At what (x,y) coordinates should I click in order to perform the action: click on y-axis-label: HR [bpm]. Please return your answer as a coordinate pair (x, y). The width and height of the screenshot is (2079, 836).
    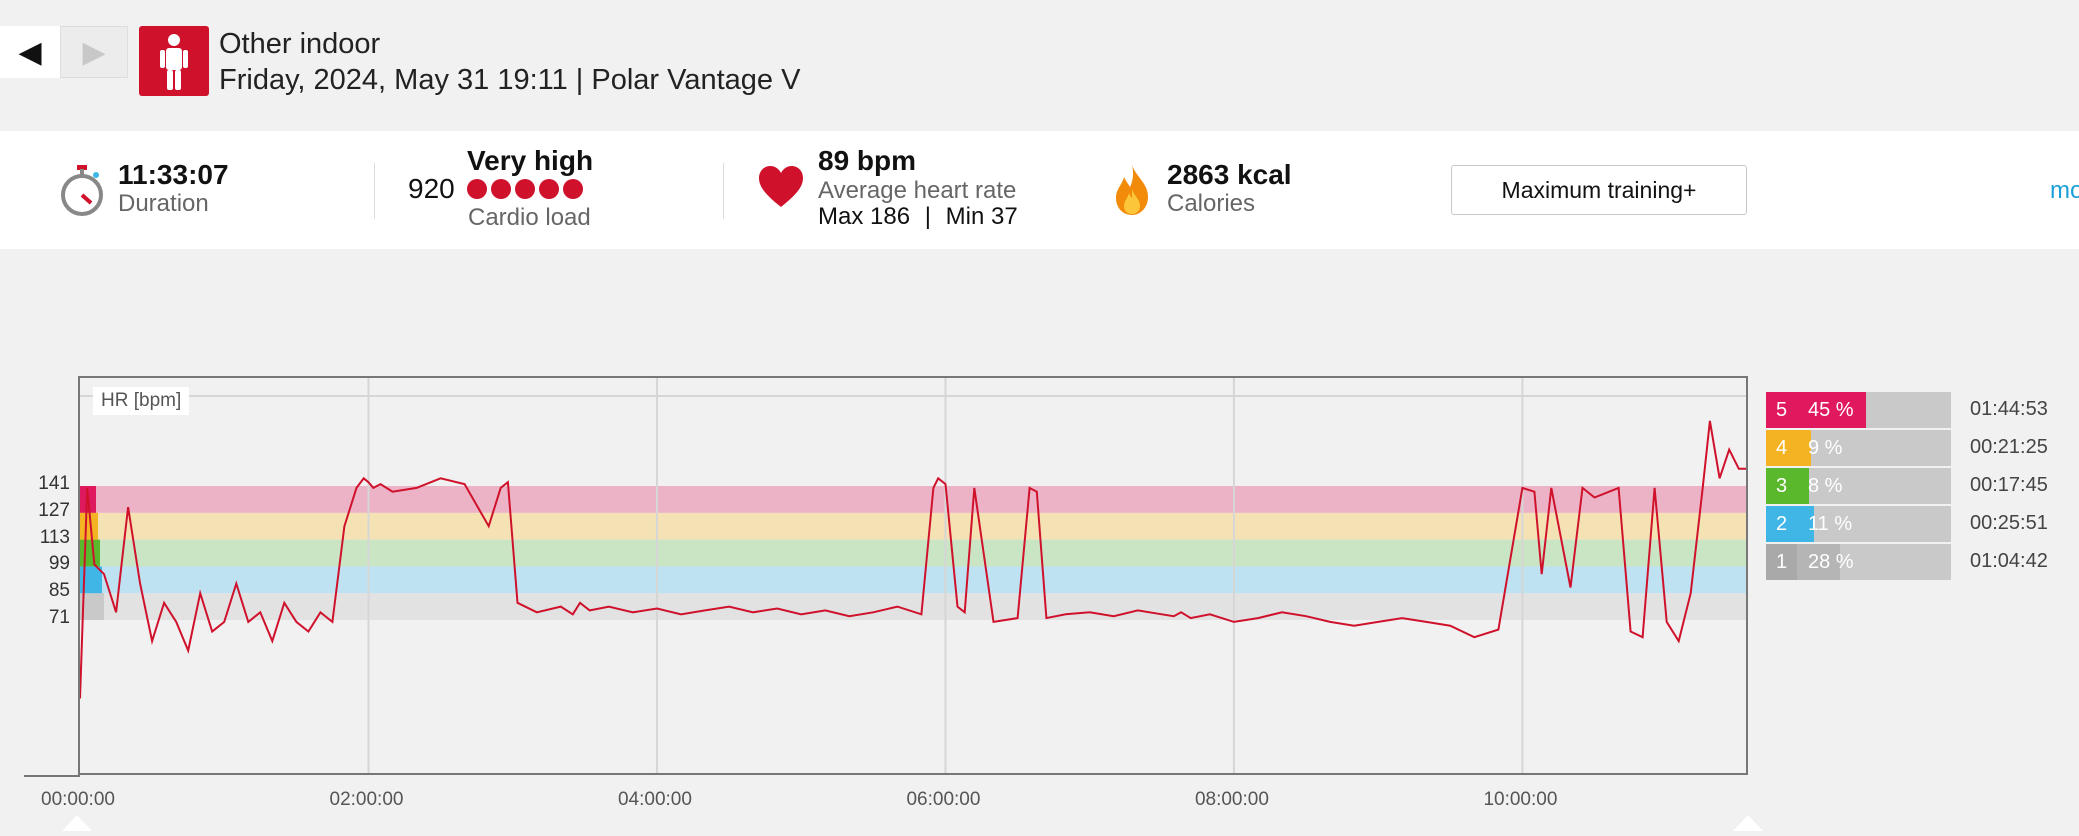
    Looking at the image, I should click on (141, 401).